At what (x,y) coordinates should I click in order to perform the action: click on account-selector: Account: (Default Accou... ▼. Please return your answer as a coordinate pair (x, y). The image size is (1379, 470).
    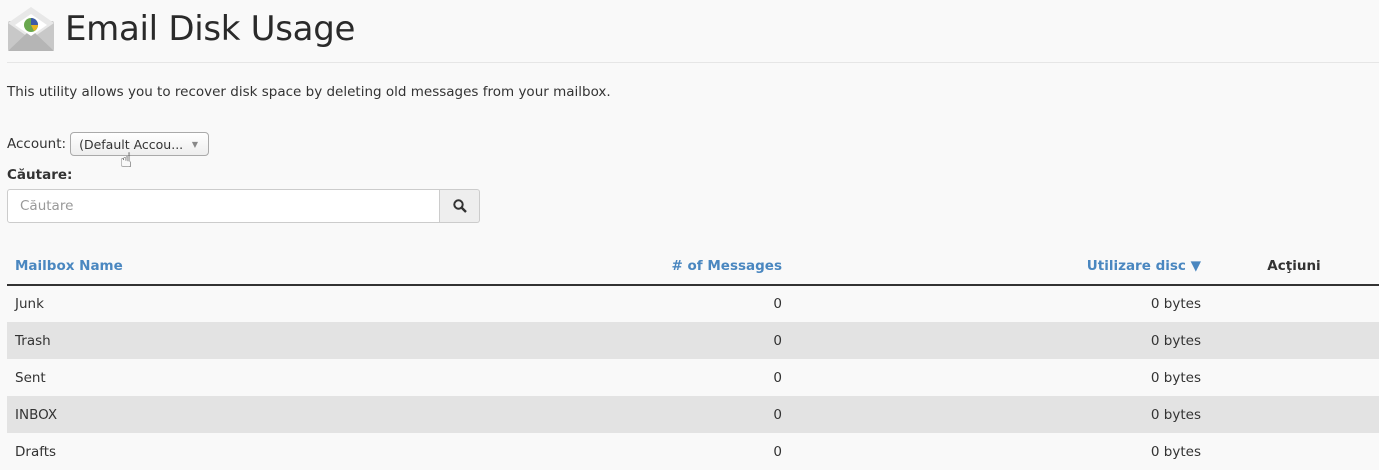
    Looking at the image, I should click on (108, 144).